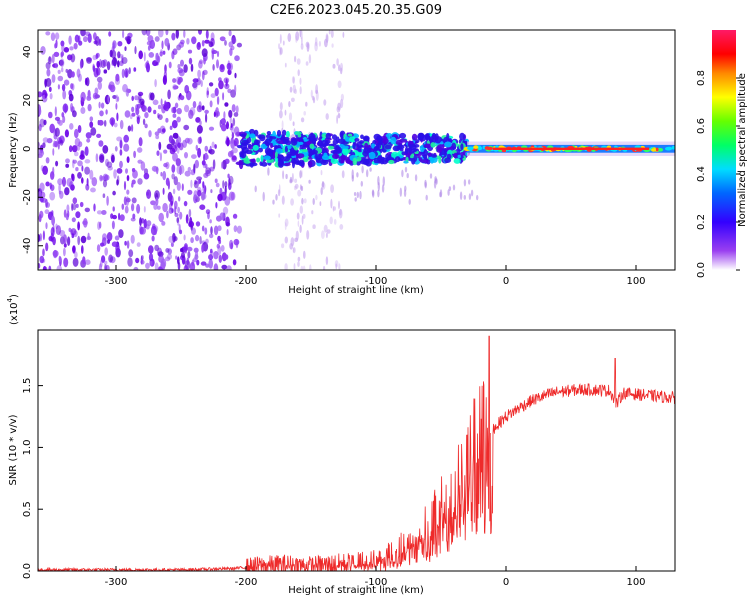  What do you see at coordinates (657, 149) in the screenshot?
I see `line-blob` at bounding box center [657, 149].